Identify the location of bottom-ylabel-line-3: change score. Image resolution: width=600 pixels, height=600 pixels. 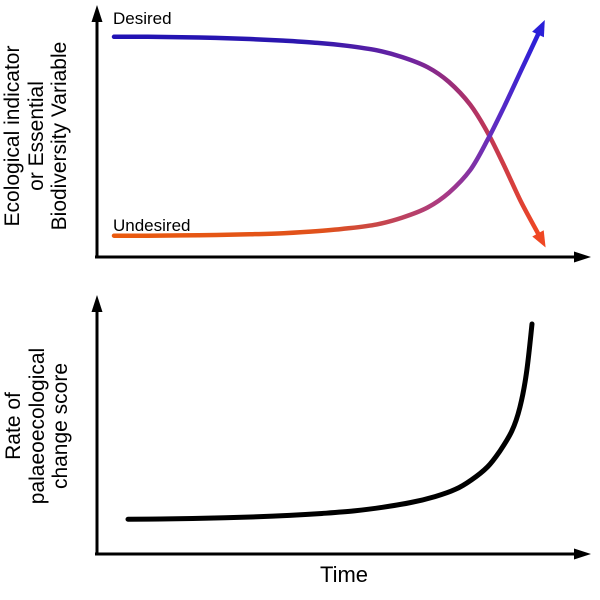
(61, 426).